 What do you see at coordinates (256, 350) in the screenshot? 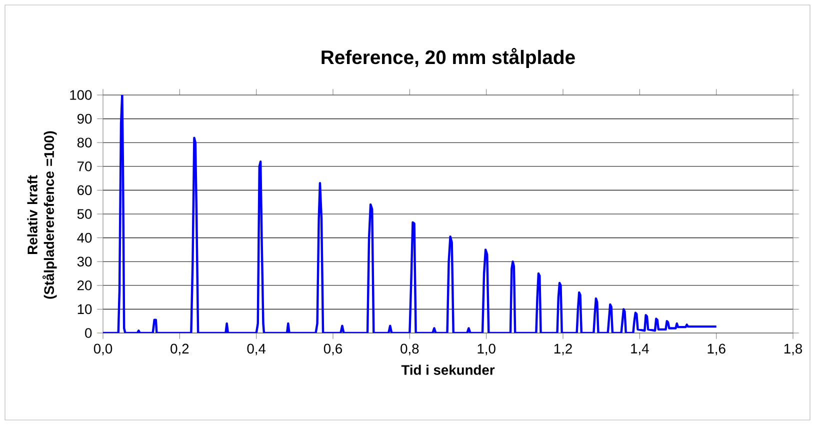
I see `x-tick-label: 0,4` at bounding box center [256, 350].